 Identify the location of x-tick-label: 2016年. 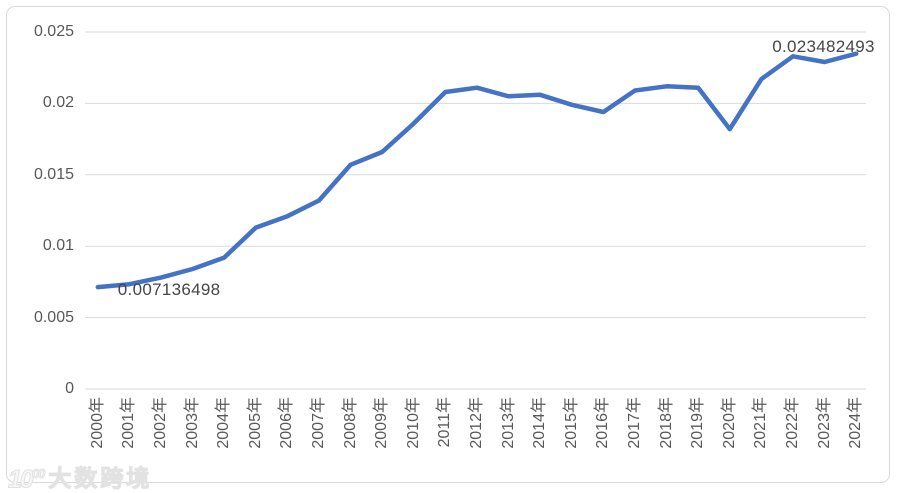
(603, 423).